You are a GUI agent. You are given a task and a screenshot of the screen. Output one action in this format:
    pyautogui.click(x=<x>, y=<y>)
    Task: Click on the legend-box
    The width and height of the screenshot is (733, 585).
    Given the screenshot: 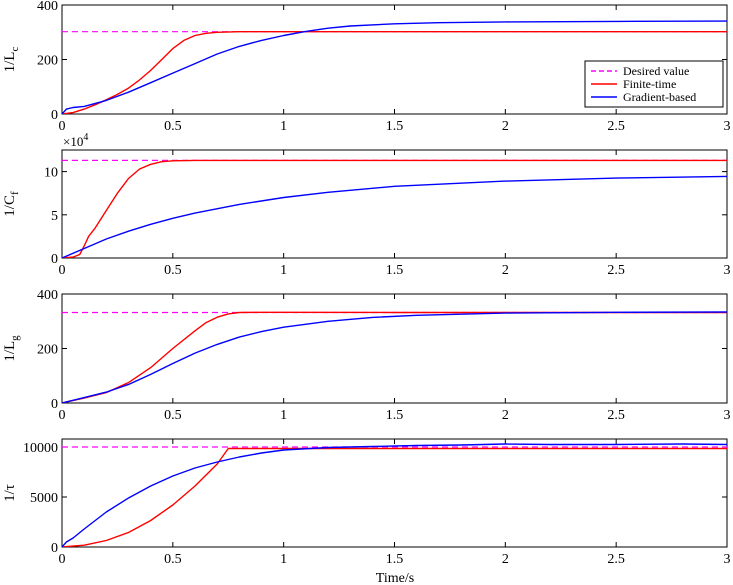 What is the action you would take?
    pyautogui.click(x=654, y=84)
    